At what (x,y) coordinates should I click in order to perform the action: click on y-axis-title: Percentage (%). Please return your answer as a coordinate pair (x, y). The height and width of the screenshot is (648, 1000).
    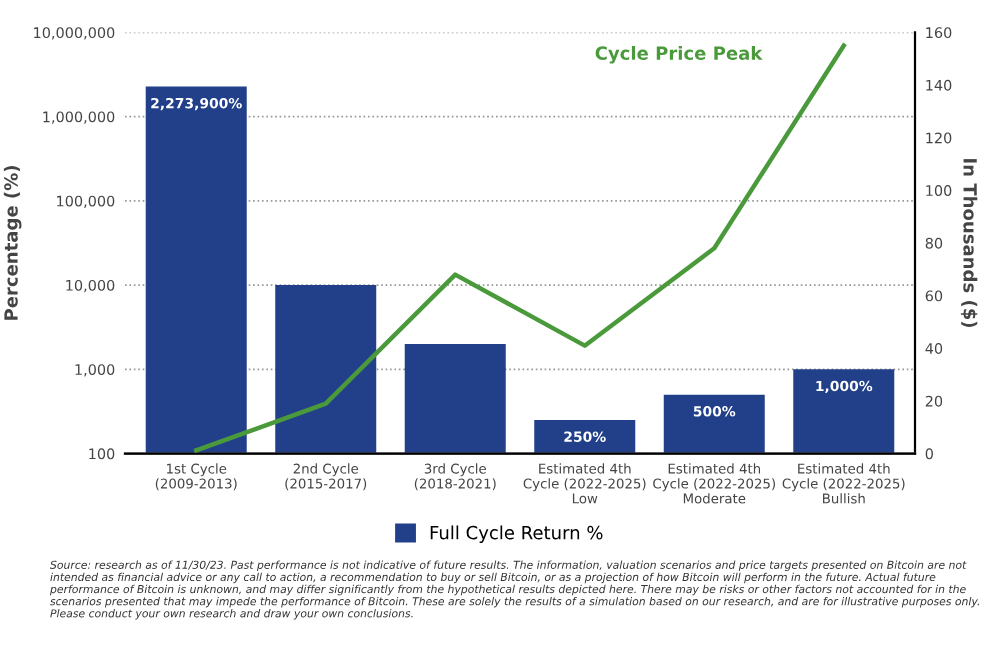
    Looking at the image, I should click on (12, 243).